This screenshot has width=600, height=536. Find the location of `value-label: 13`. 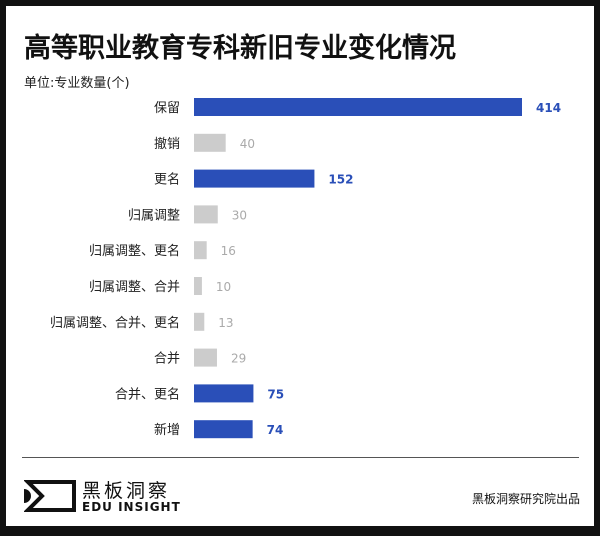

value-label: 13 is located at coordinates (225, 323).